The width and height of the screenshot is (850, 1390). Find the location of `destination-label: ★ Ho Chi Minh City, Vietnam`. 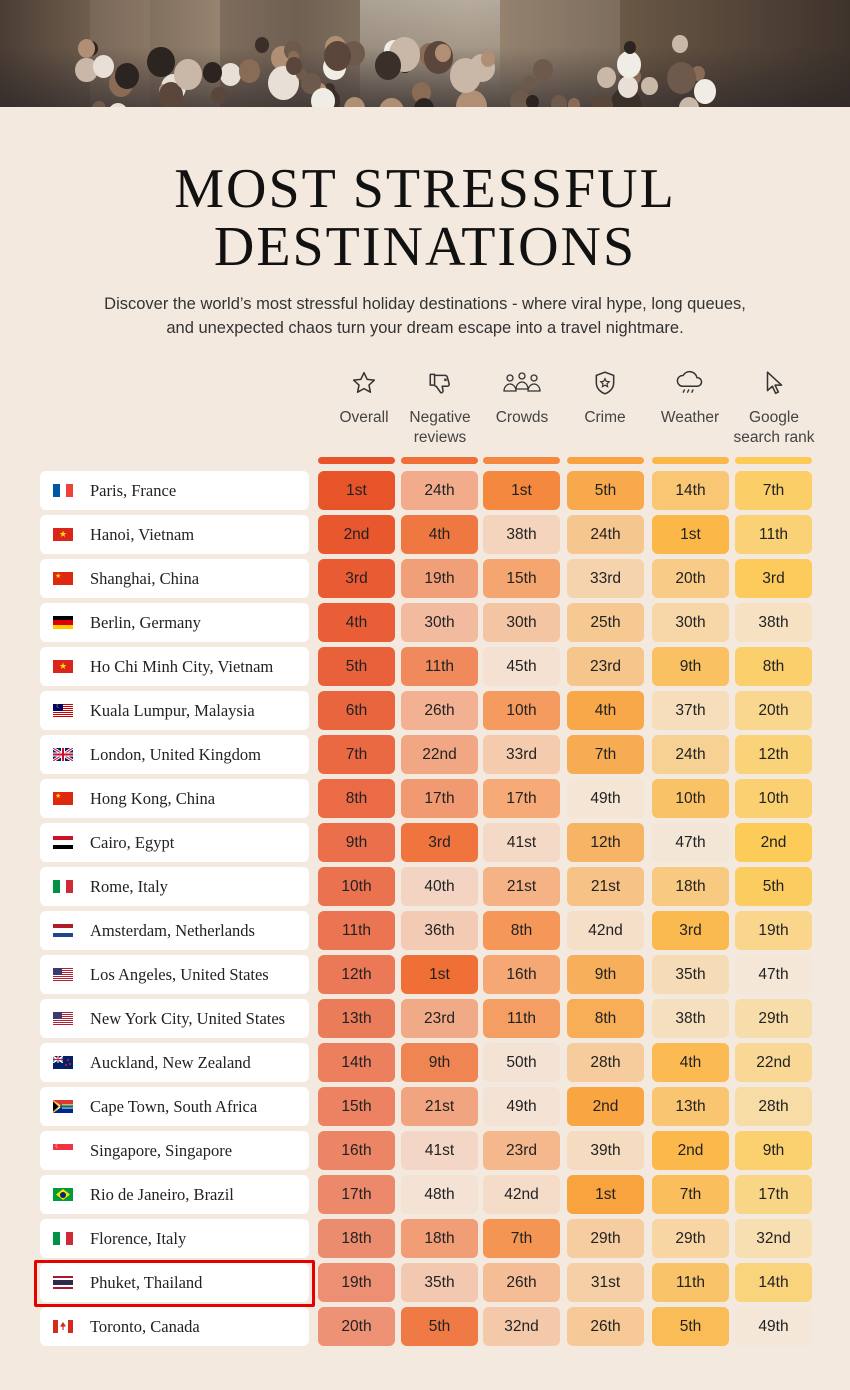

destination-label: ★ Ho Chi Minh City, Vietnam is located at coordinates (174, 666).